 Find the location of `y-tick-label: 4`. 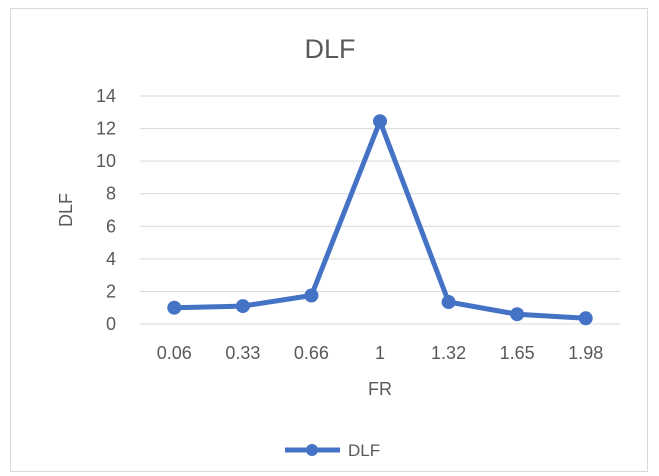

y-tick-label: 4 is located at coordinates (111, 259).